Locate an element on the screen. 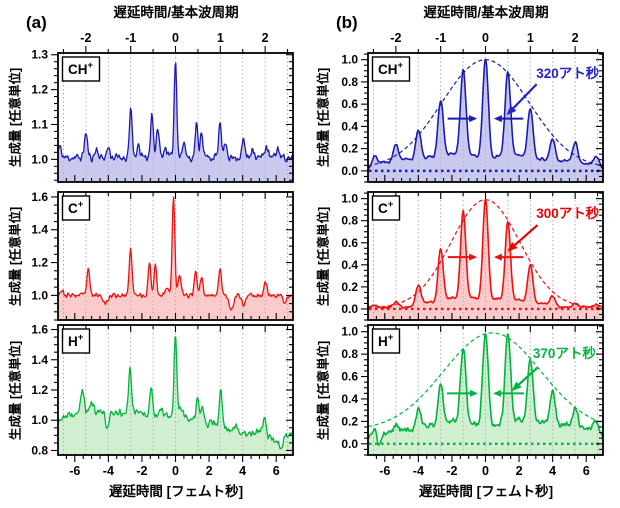  panel-a-h: 0.81.01.21.41.6-6 -4 -2 0 2 4 6H+ is located at coordinates (162, 400).